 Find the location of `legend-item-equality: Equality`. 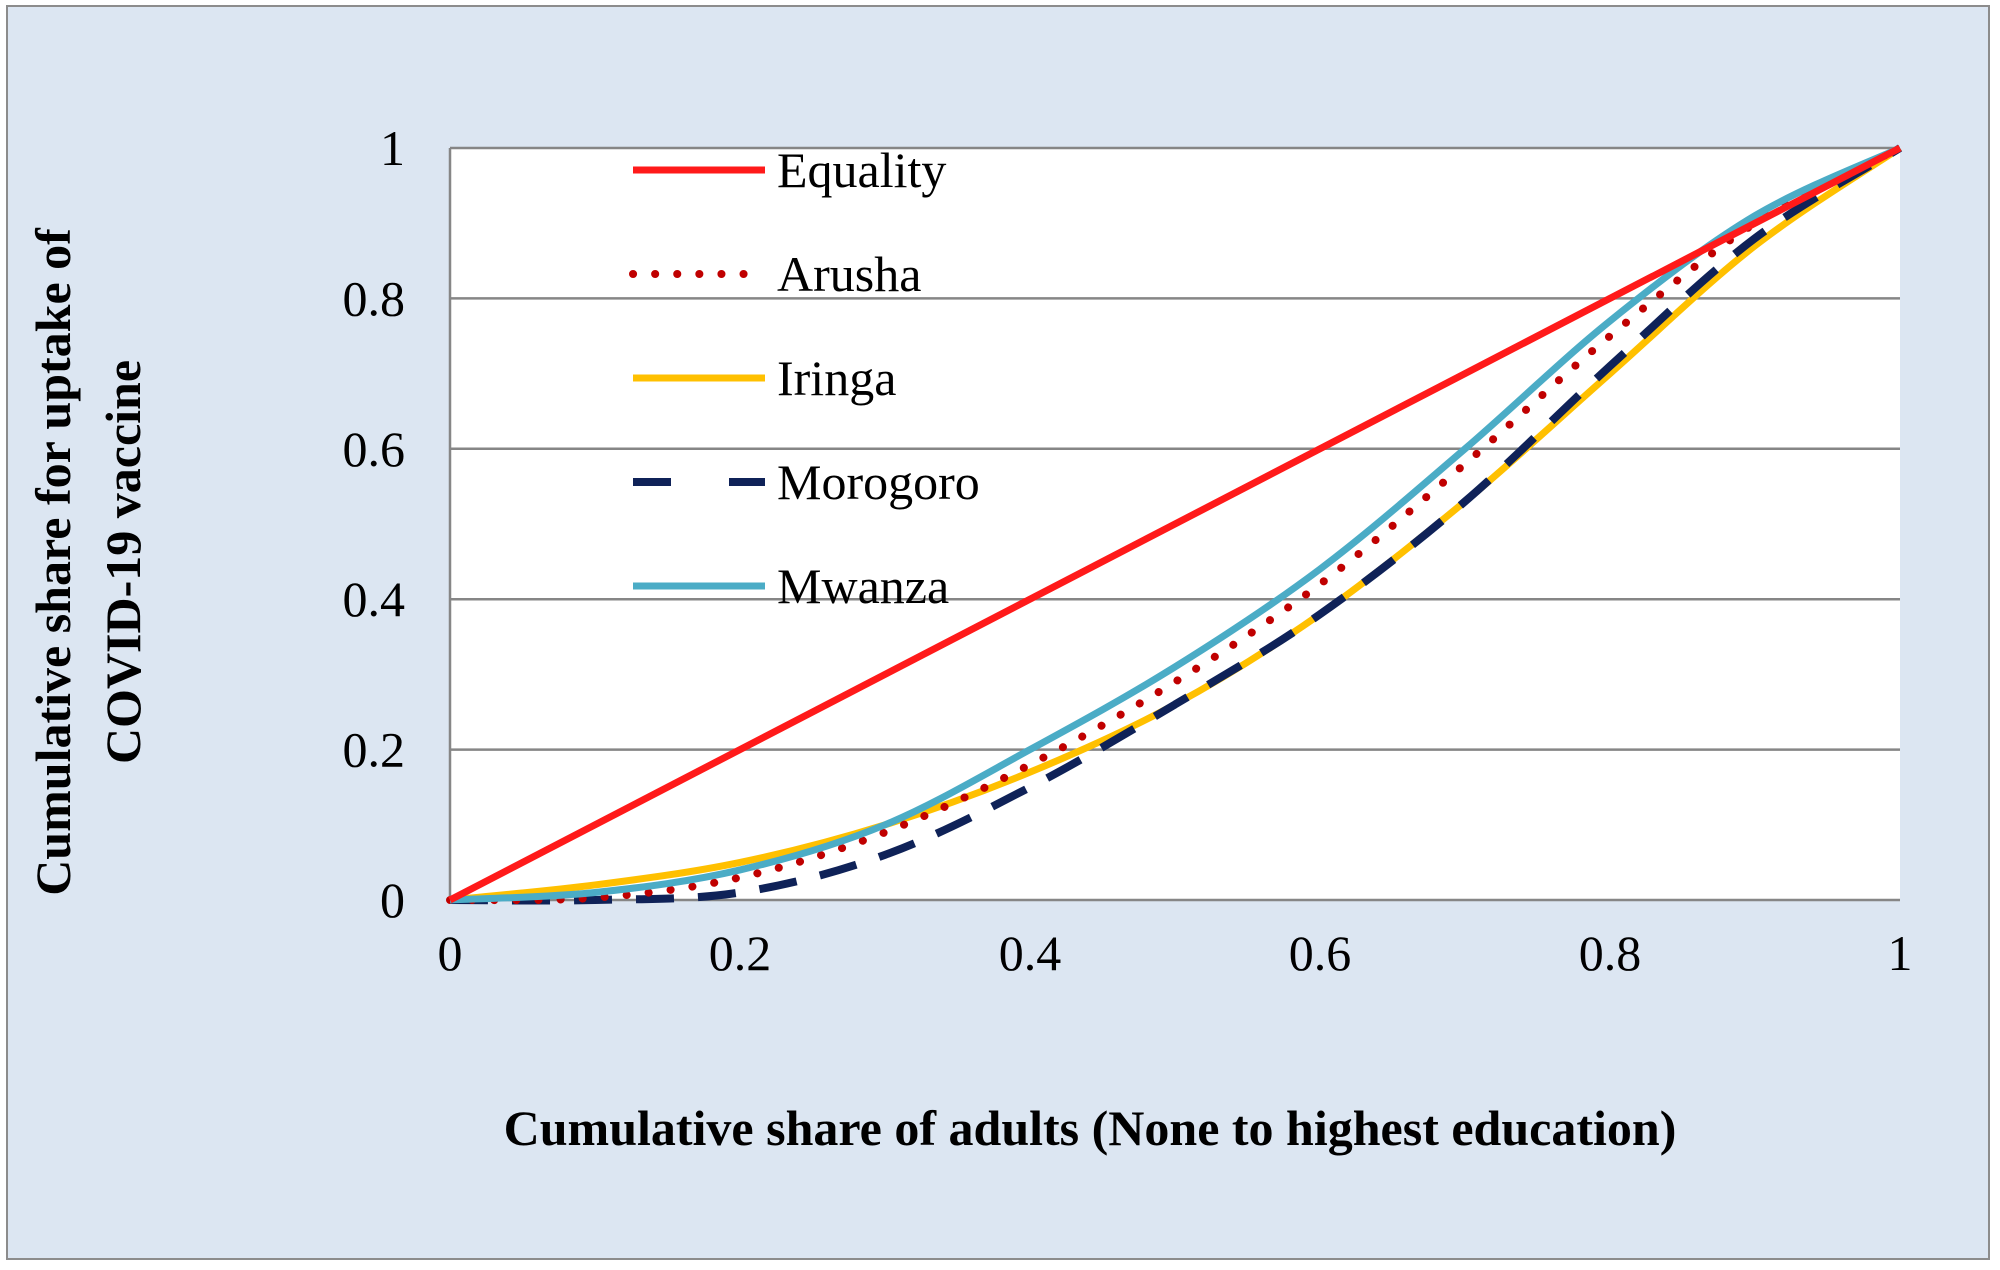

legend-item-equality: Equality is located at coordinates (789, 170).